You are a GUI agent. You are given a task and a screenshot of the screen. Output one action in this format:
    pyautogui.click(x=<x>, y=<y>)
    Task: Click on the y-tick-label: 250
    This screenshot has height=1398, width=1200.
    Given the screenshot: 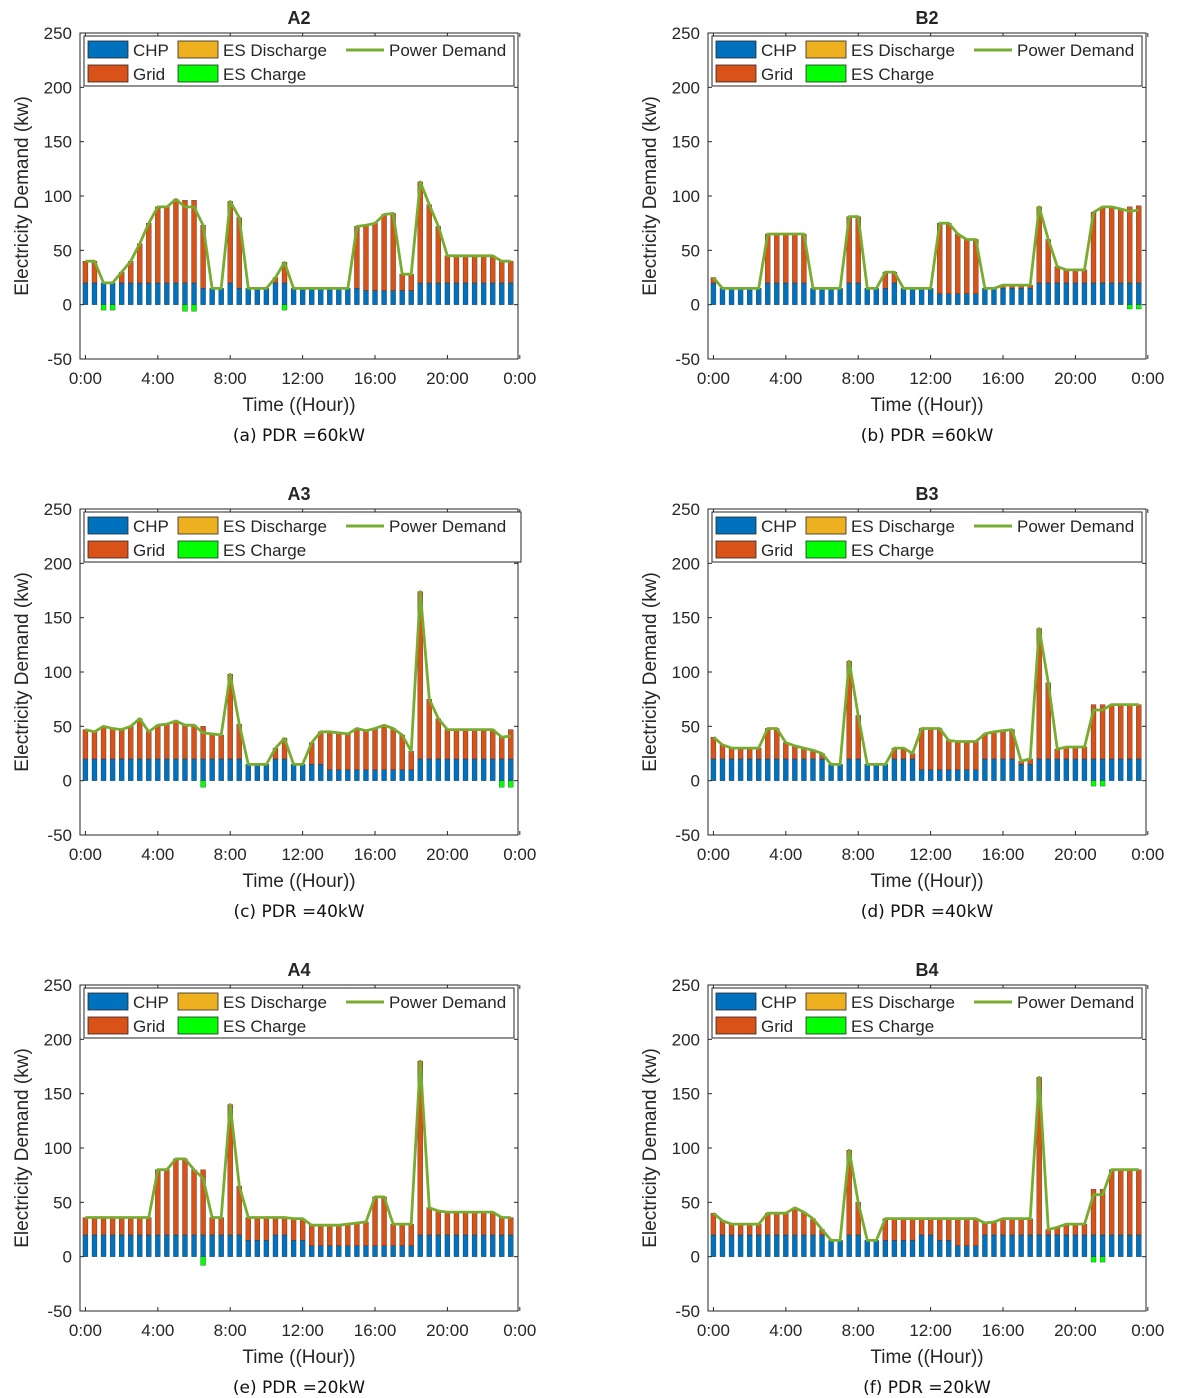 What is the action you would take?
    pyautogui.click(x=58, y=509)
    